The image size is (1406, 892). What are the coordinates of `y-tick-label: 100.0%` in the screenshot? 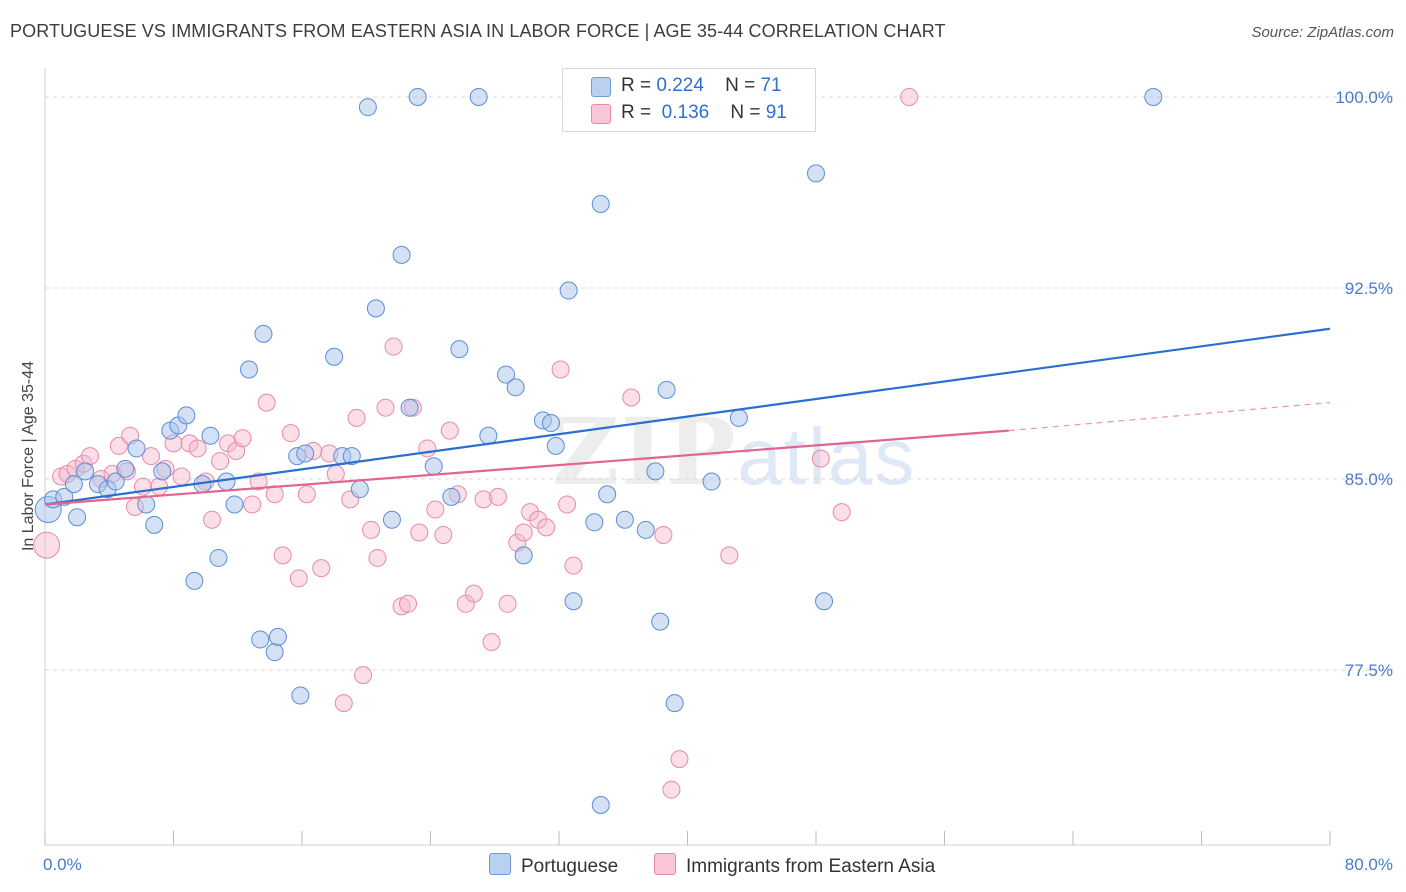 It's located at (1364, 97).